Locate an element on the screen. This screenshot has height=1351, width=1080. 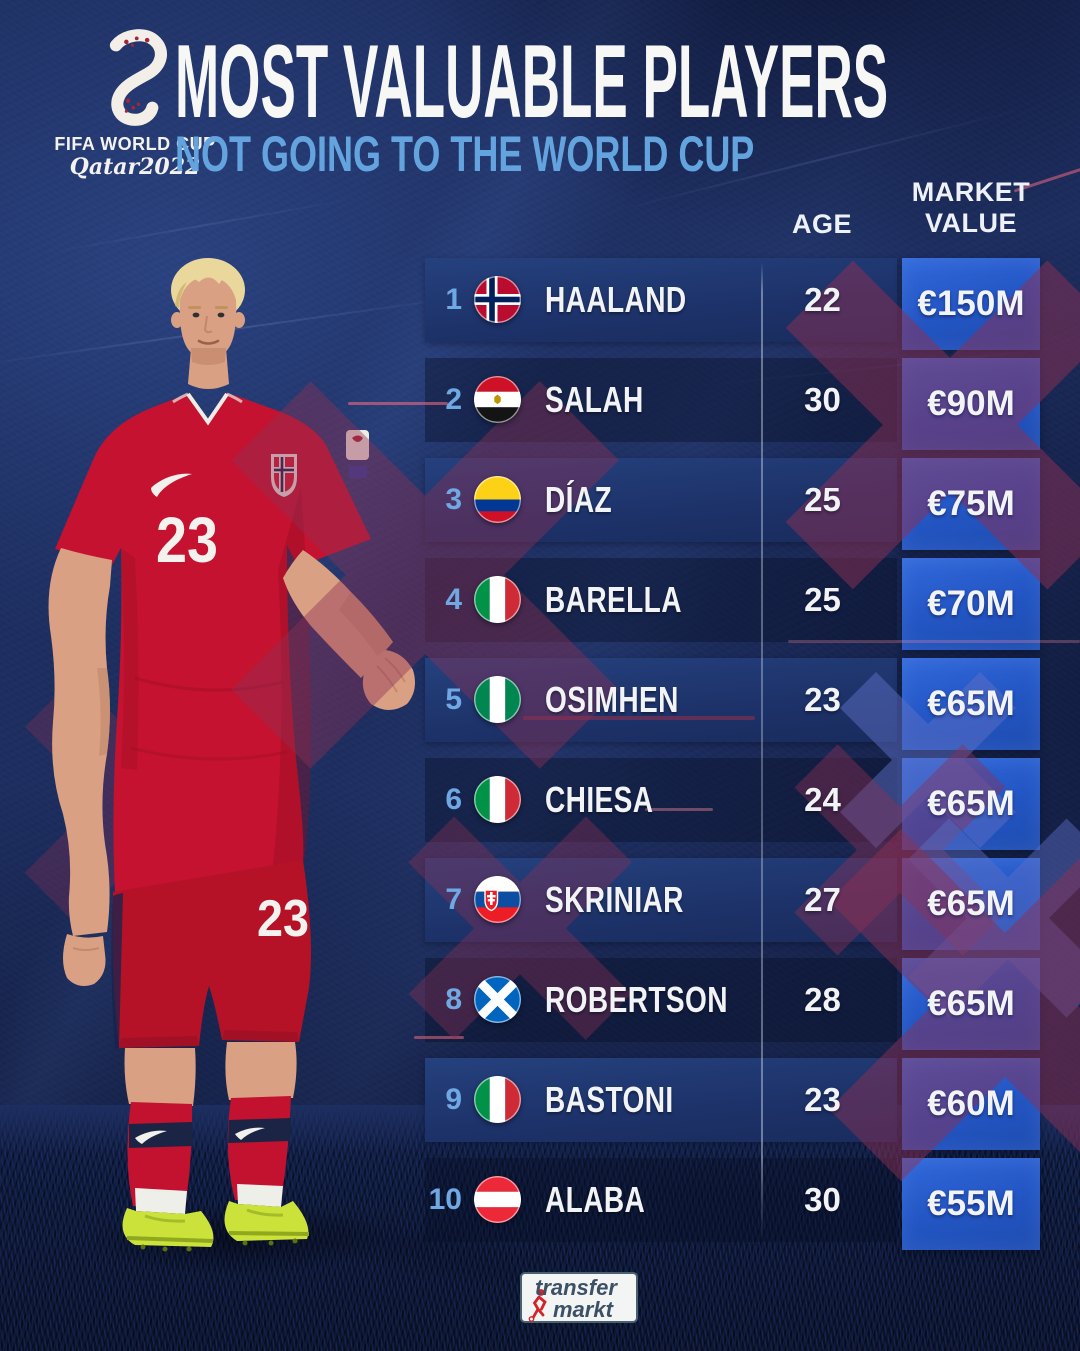
market-value: €90M is located at coordinates (971, 403).